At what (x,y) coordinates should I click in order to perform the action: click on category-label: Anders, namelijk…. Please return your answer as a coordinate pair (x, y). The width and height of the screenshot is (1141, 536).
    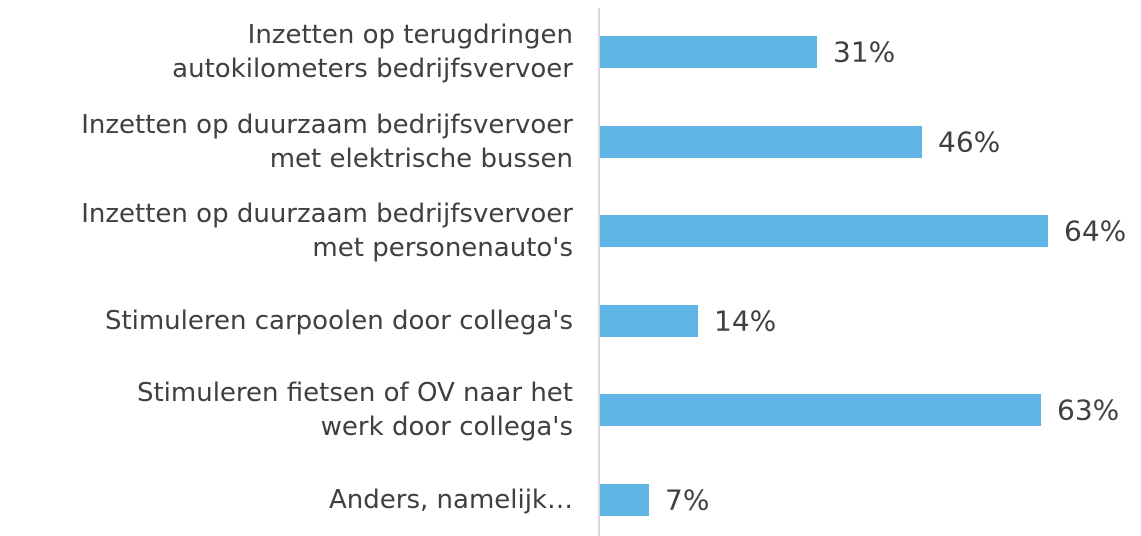
    Looking at the image, I should click on (451, 500).